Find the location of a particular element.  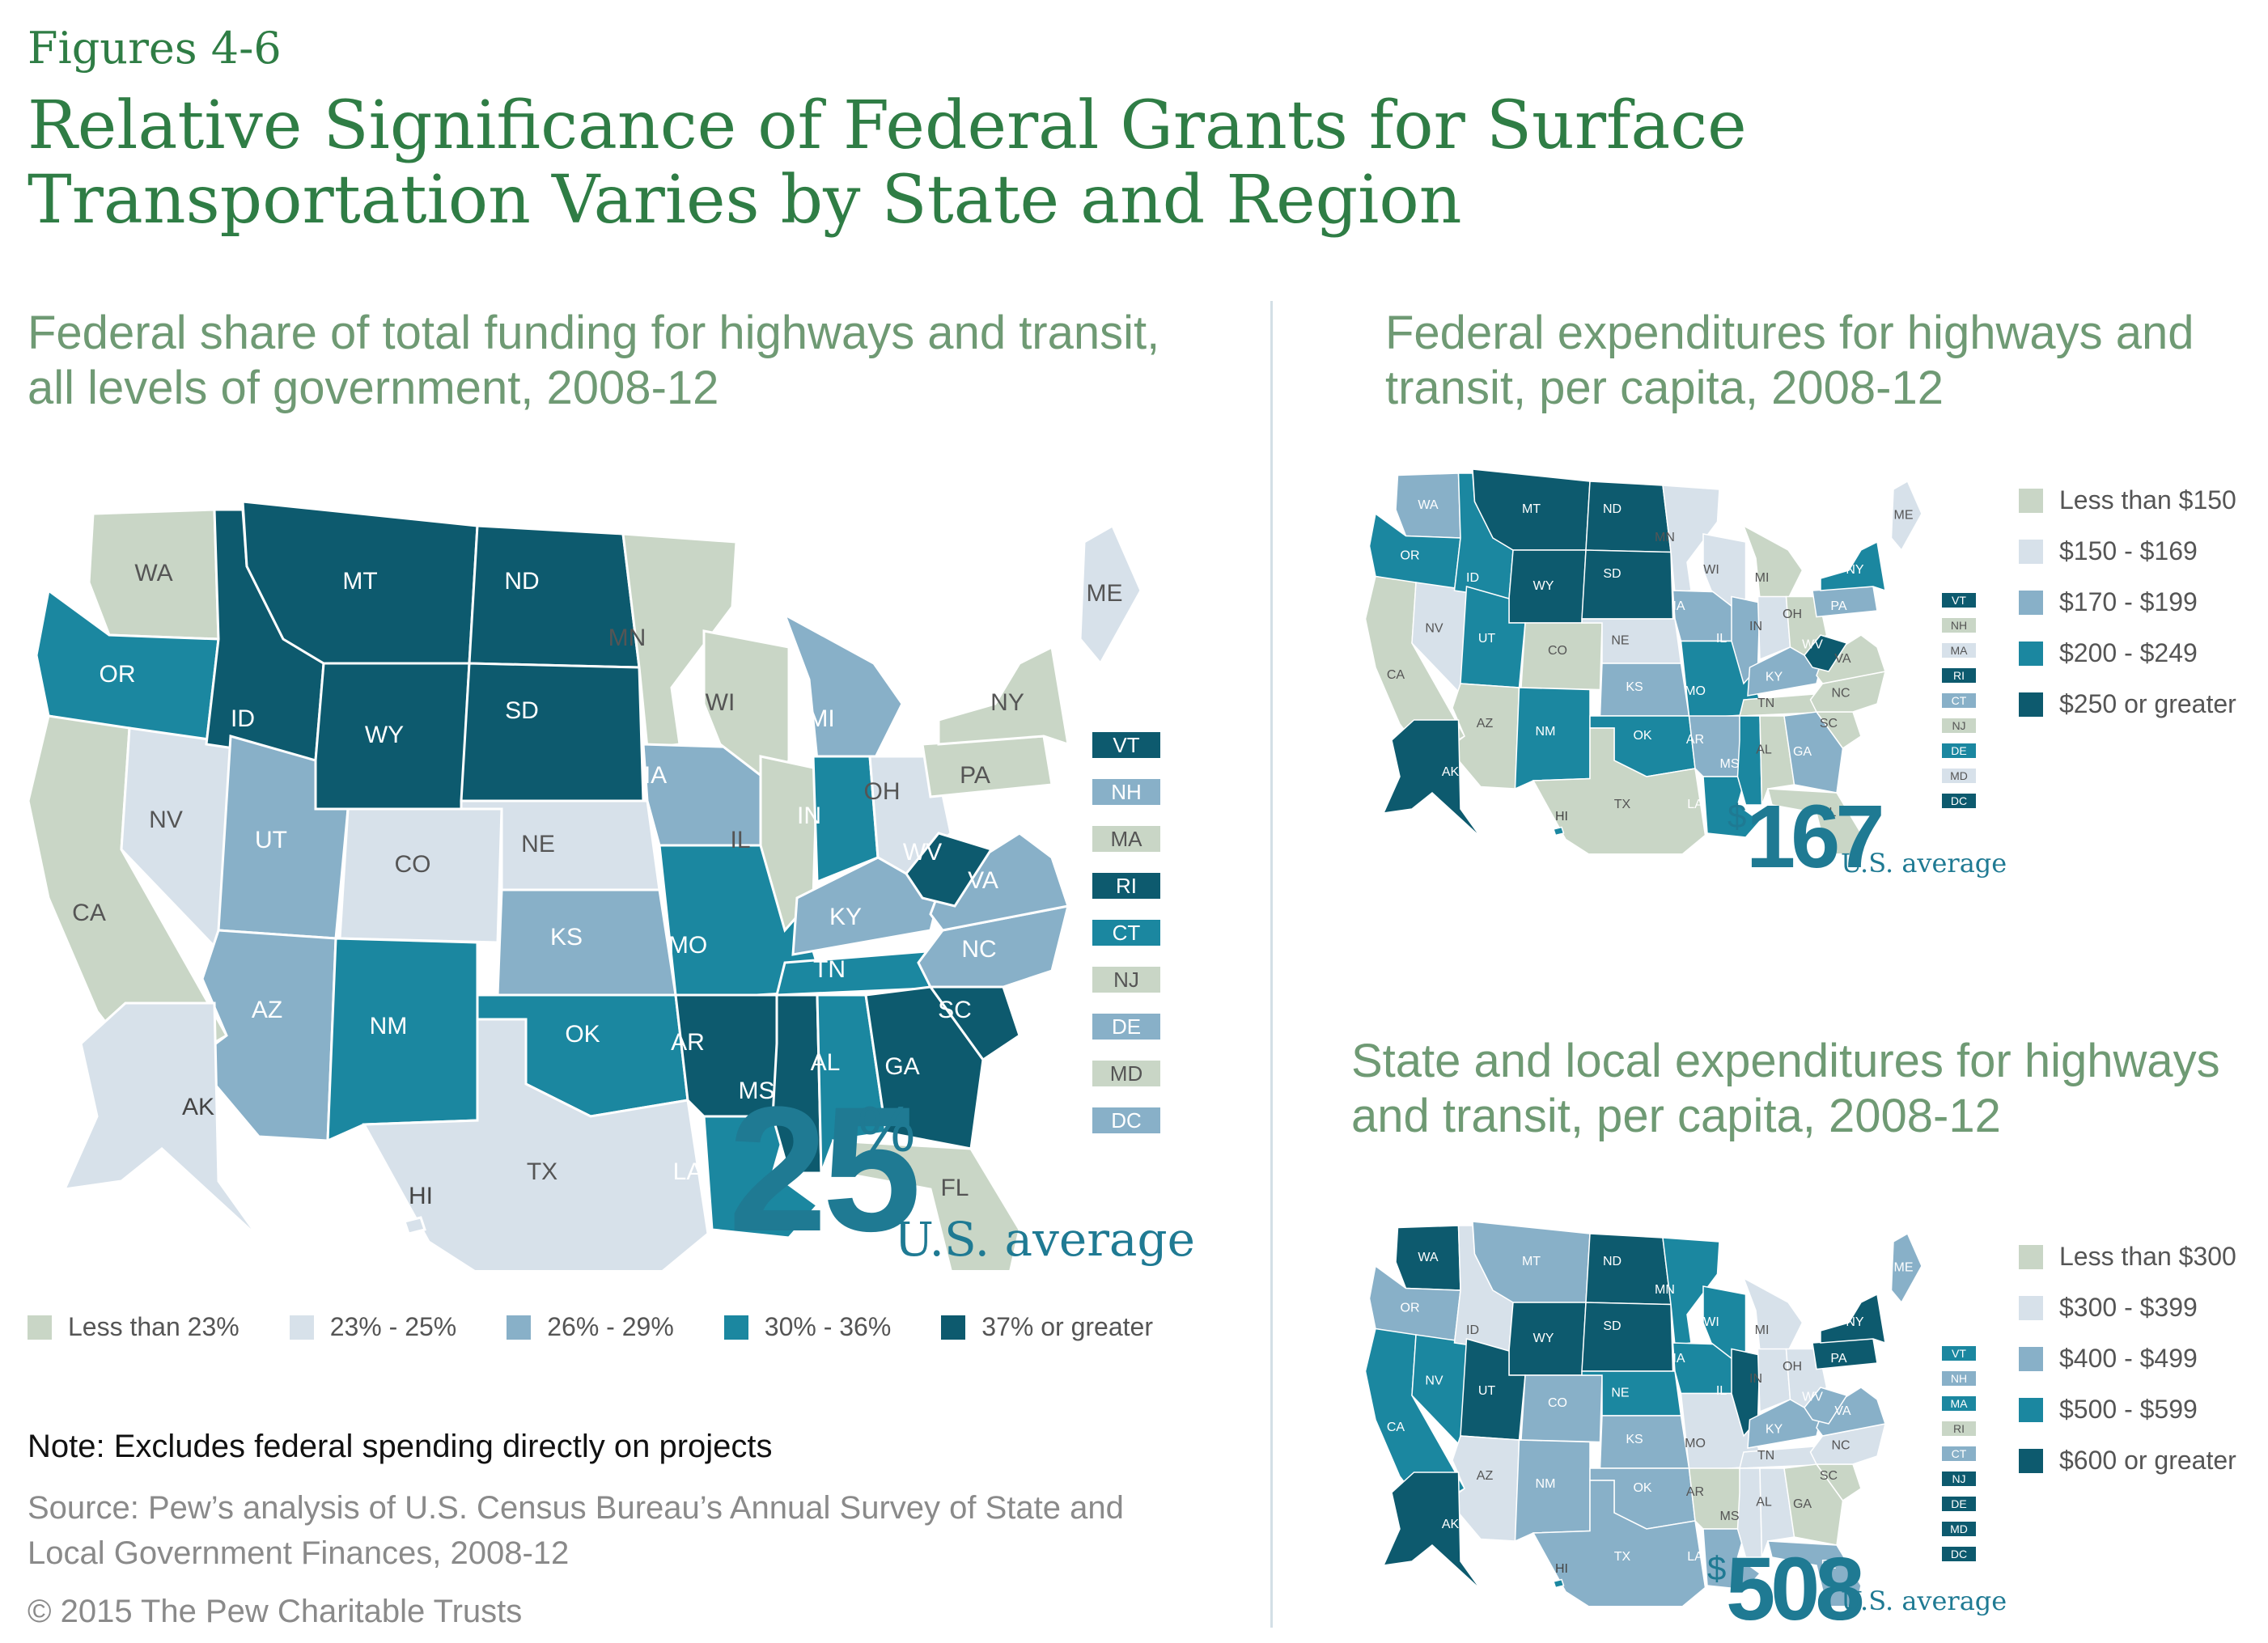

state-label-tx: TX is located at coordinates (542, 1171).